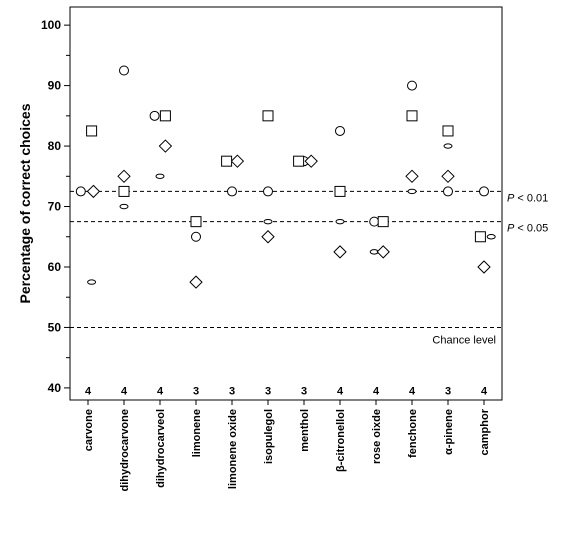  What do you see at coordinates (305, 430) in the screenshot?
I see `x-tick-label: menthol` at bounding box center [305, 430].